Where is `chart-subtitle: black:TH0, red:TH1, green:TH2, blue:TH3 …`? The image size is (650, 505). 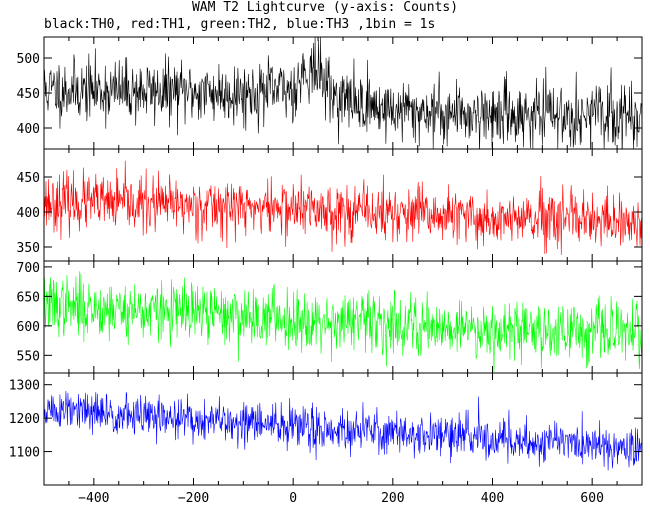 chart-subtitle: black:TH0, red:TH1, green:TH2, blue:TH3 … is located at coordinates (240, 24).